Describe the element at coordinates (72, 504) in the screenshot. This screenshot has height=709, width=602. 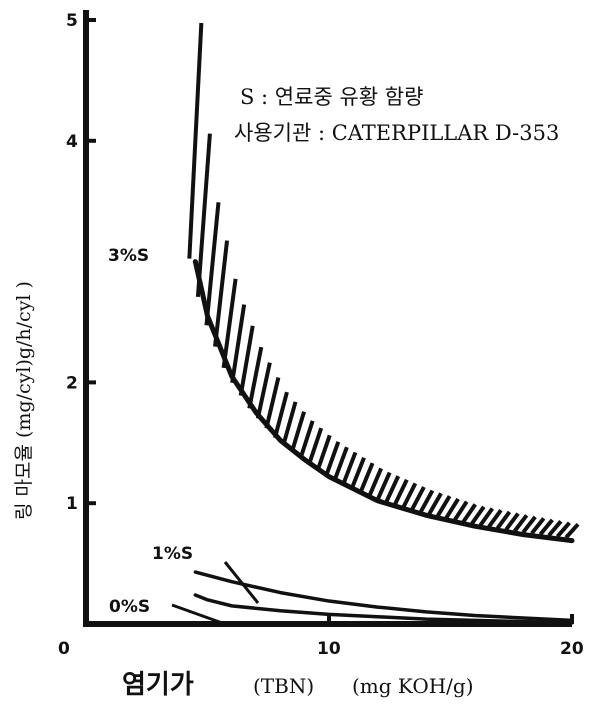
I see `y-tick-label: 1` at that location.